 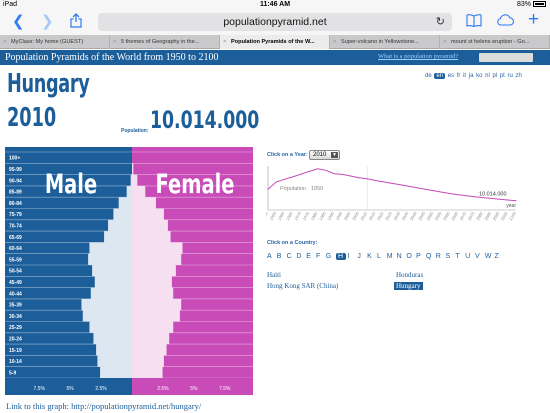 I want to click on x-tick-label: 1955, so click(x=272, y=215).